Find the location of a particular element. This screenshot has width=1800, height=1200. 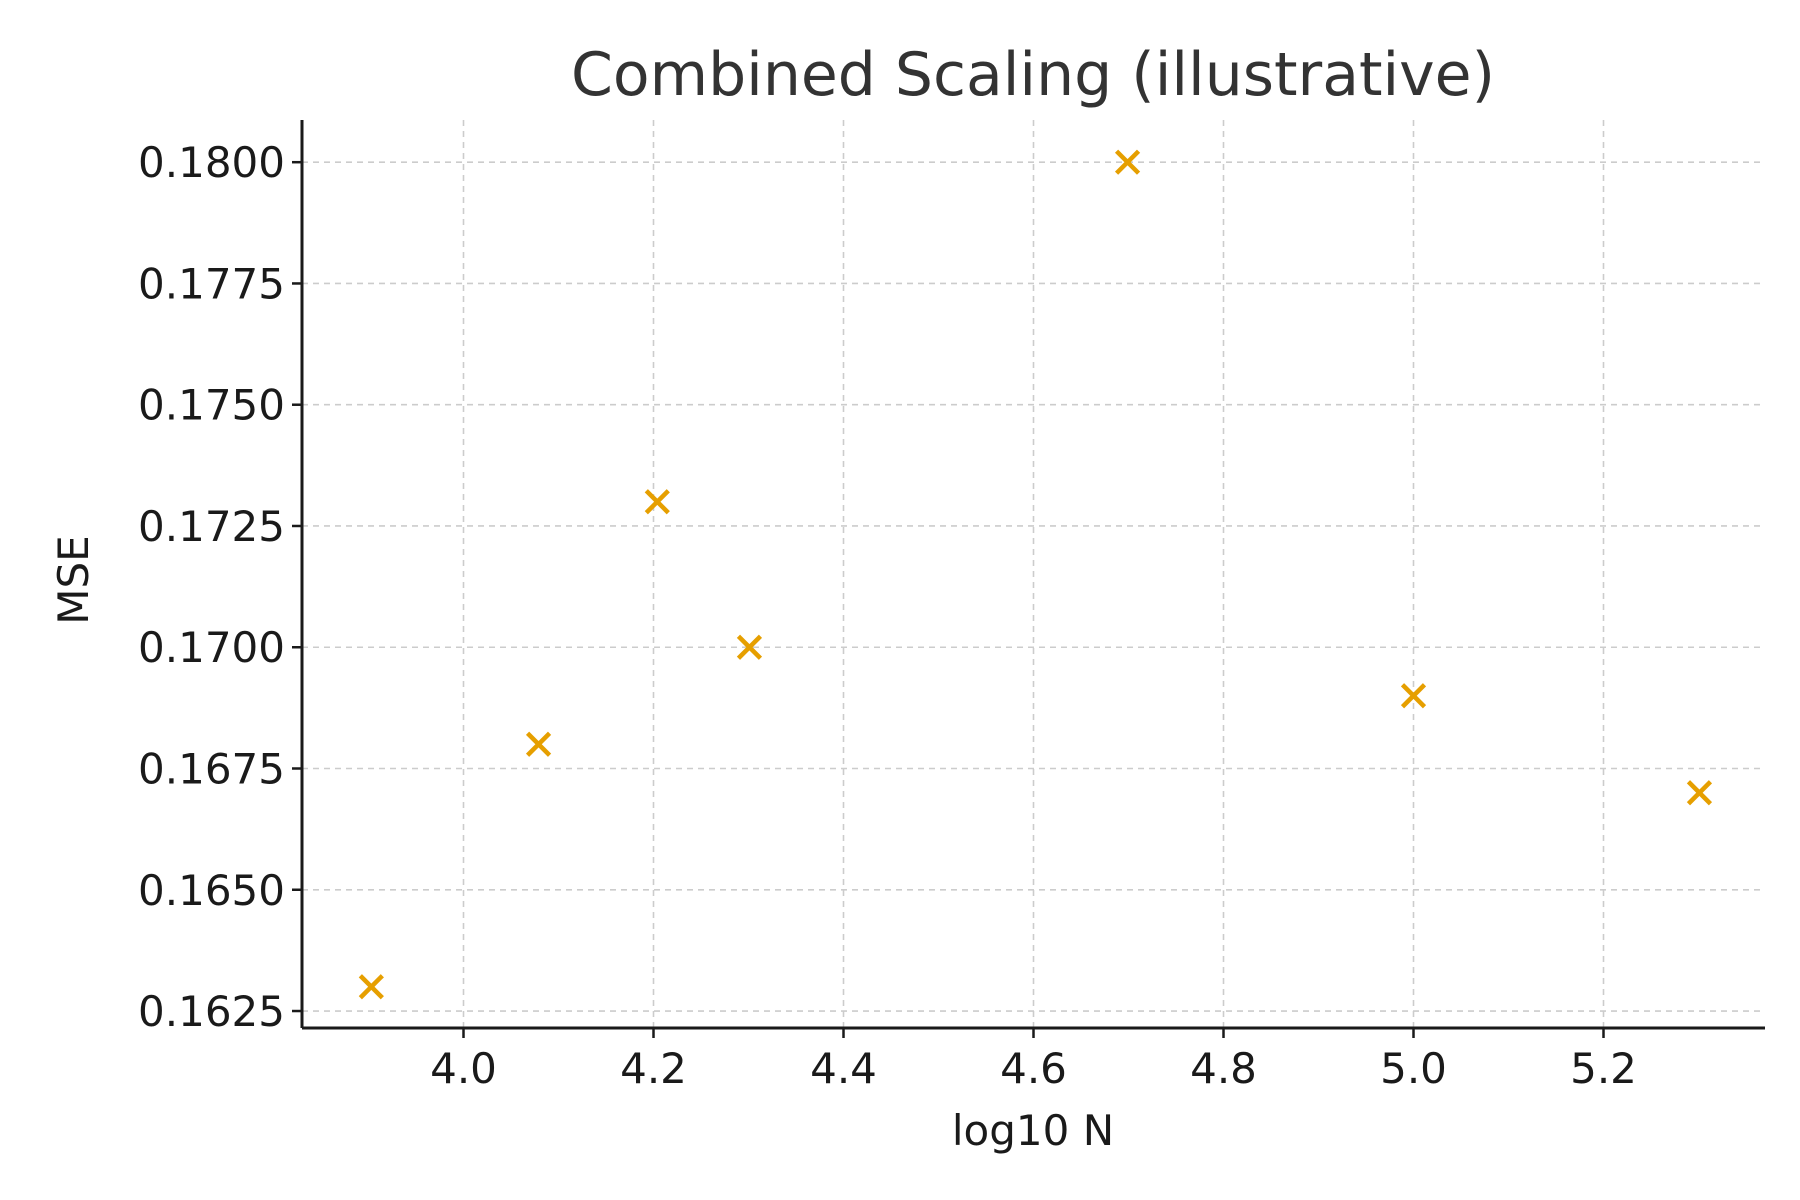

x-axis-label: log10 N is located at coordinates (1033, 1130).